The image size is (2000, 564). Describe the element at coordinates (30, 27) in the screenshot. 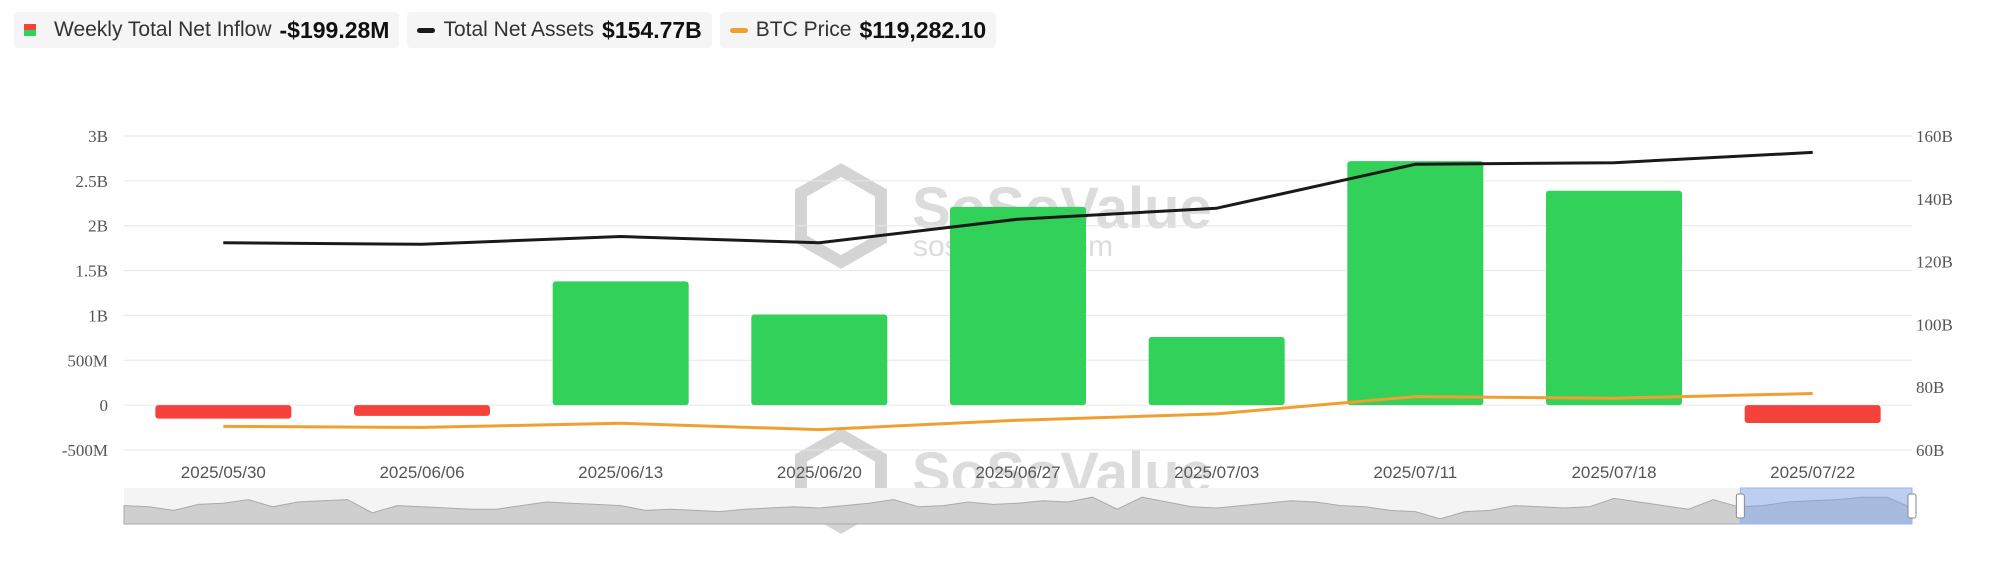

I see `inflow-swatch-negative` at that location.